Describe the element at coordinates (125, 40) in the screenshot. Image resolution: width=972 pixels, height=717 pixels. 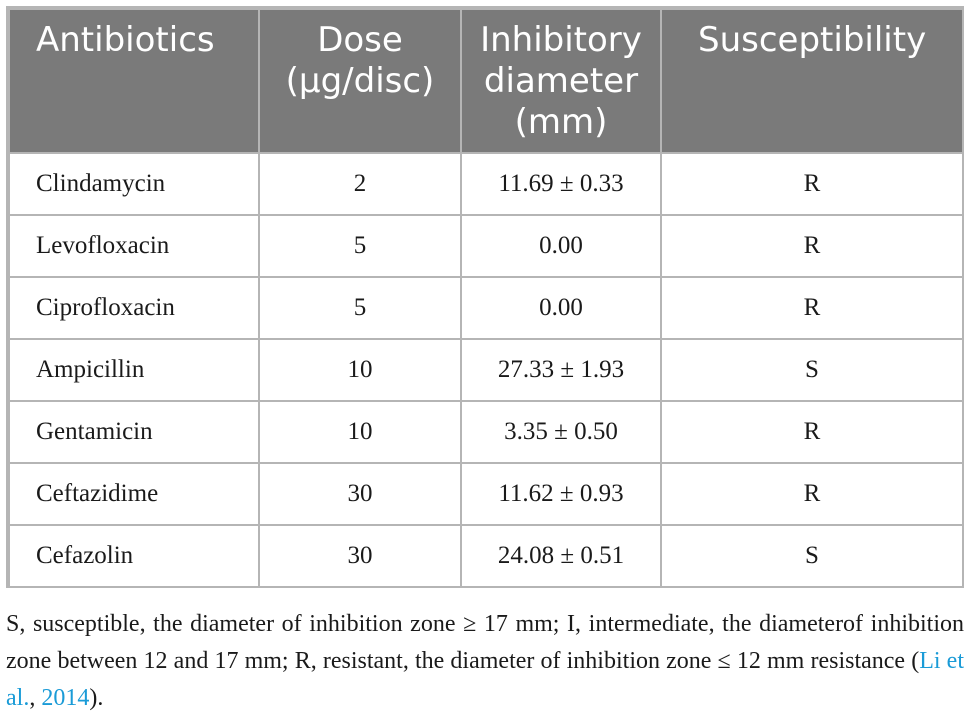
I see `header-antibiotics-label: Antibiotics` at that location.